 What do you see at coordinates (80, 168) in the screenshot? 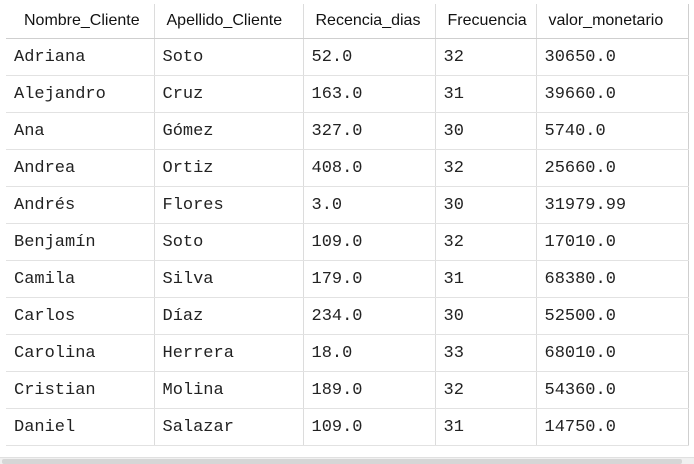
I see `cell-nombre-cliente: Andrea` at bounding box center [80, 168].